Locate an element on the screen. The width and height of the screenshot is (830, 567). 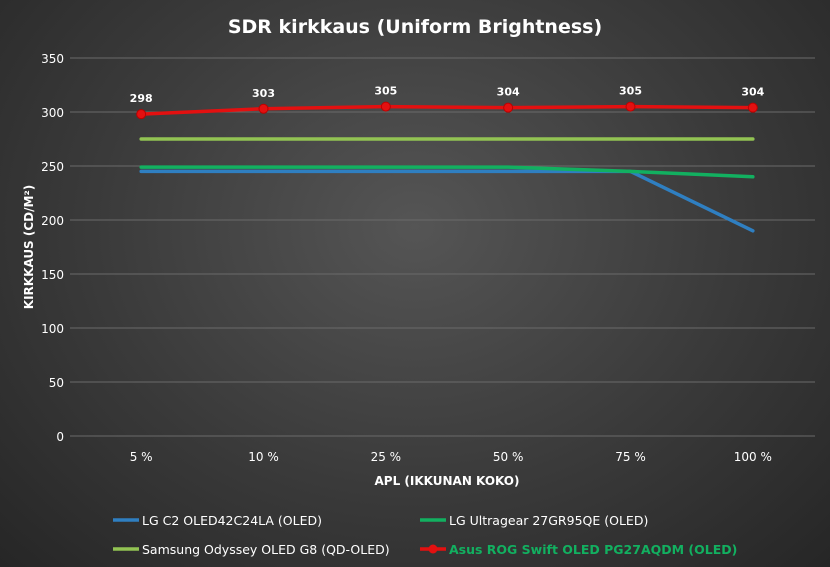
legend-item: LG Ultragear 27GR95QE (OLED) is located at coordinates (534, 520).